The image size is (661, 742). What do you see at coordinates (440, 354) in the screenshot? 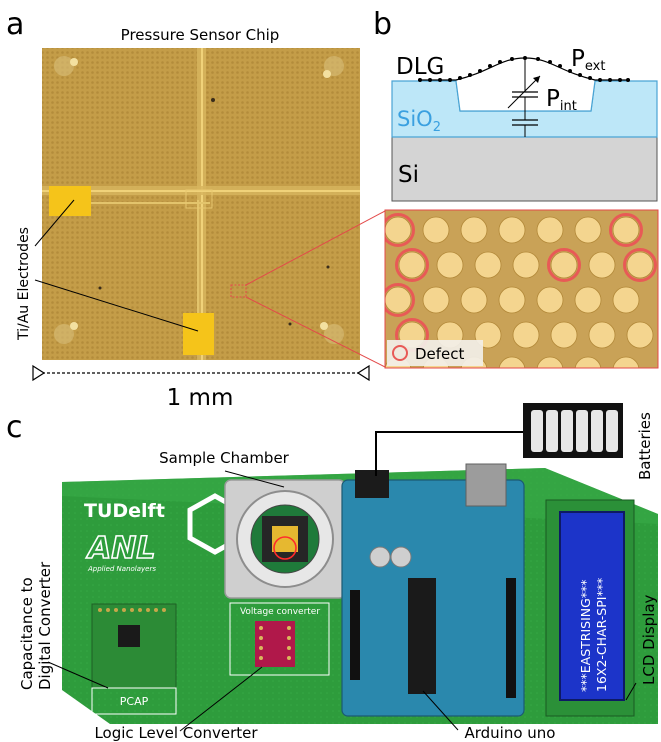
I see `defect-label: Defect` at bounding box center [440, 354].